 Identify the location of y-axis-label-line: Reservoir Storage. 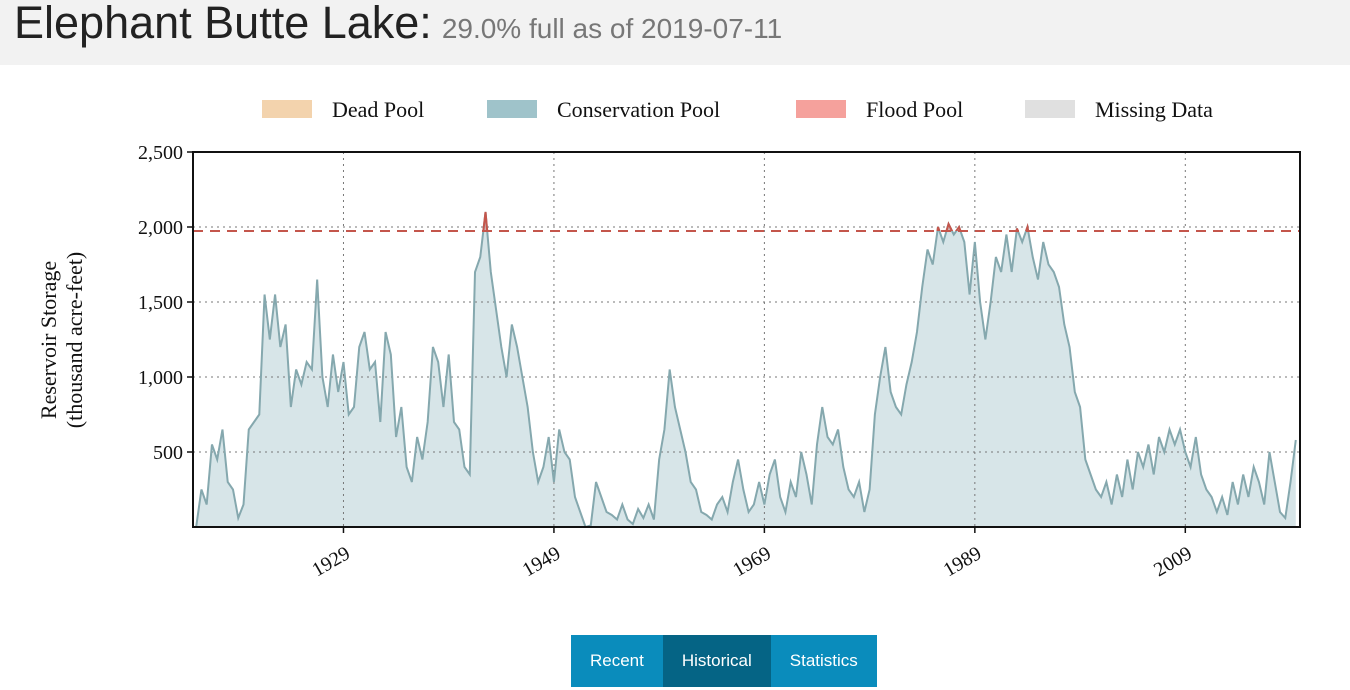
(48, 340).